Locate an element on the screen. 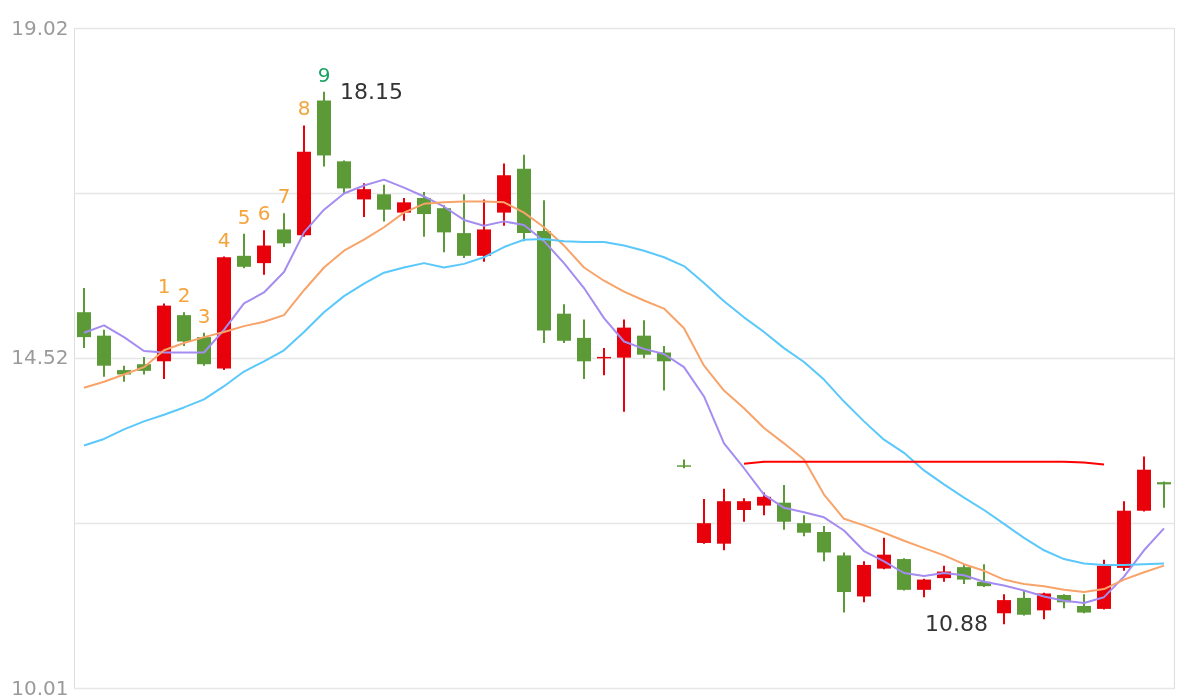  text: 3 is located at coordinates (204, 315).